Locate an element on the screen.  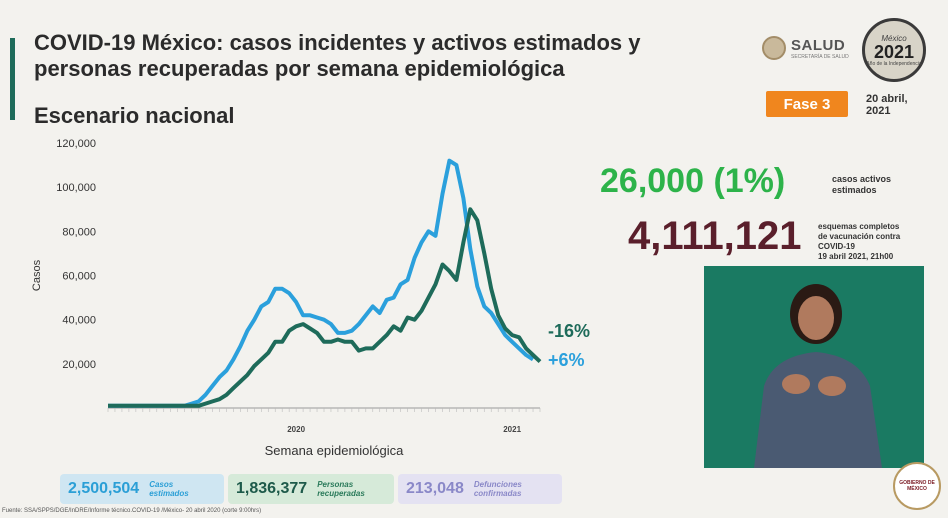
vaccination-label-3: COVID-19 is located at coordinates (836, 246).